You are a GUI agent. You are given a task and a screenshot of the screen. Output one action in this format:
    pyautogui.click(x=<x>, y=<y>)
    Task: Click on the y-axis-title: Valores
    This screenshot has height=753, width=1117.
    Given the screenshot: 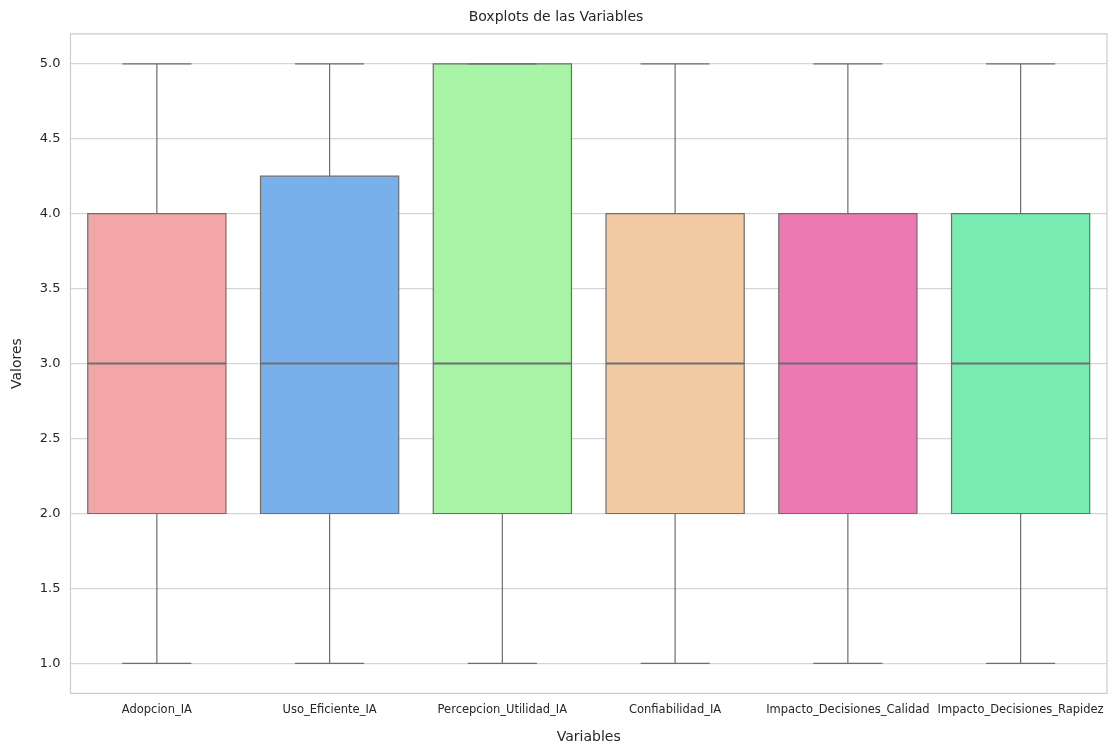 What is the action you would take?
    pyautogui.click(x=16, y=364)
    